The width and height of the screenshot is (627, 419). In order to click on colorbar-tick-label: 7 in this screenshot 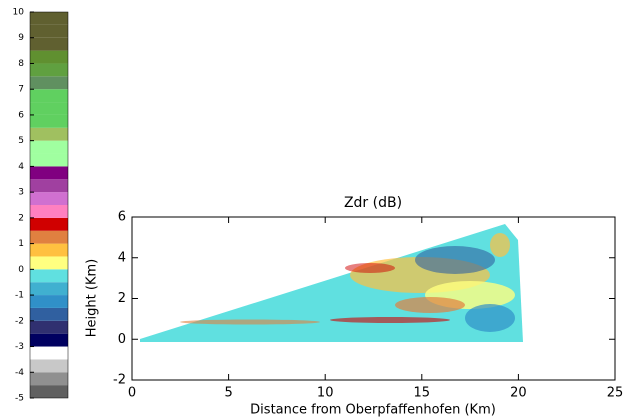, I will do `click(21, 90)`.